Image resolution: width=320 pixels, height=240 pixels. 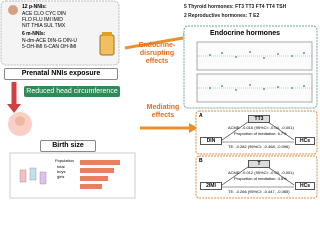 I want to click on total-effect: TE: -0.266 (95%CI: -0.447, -0.085), so click(x=259, y=191).